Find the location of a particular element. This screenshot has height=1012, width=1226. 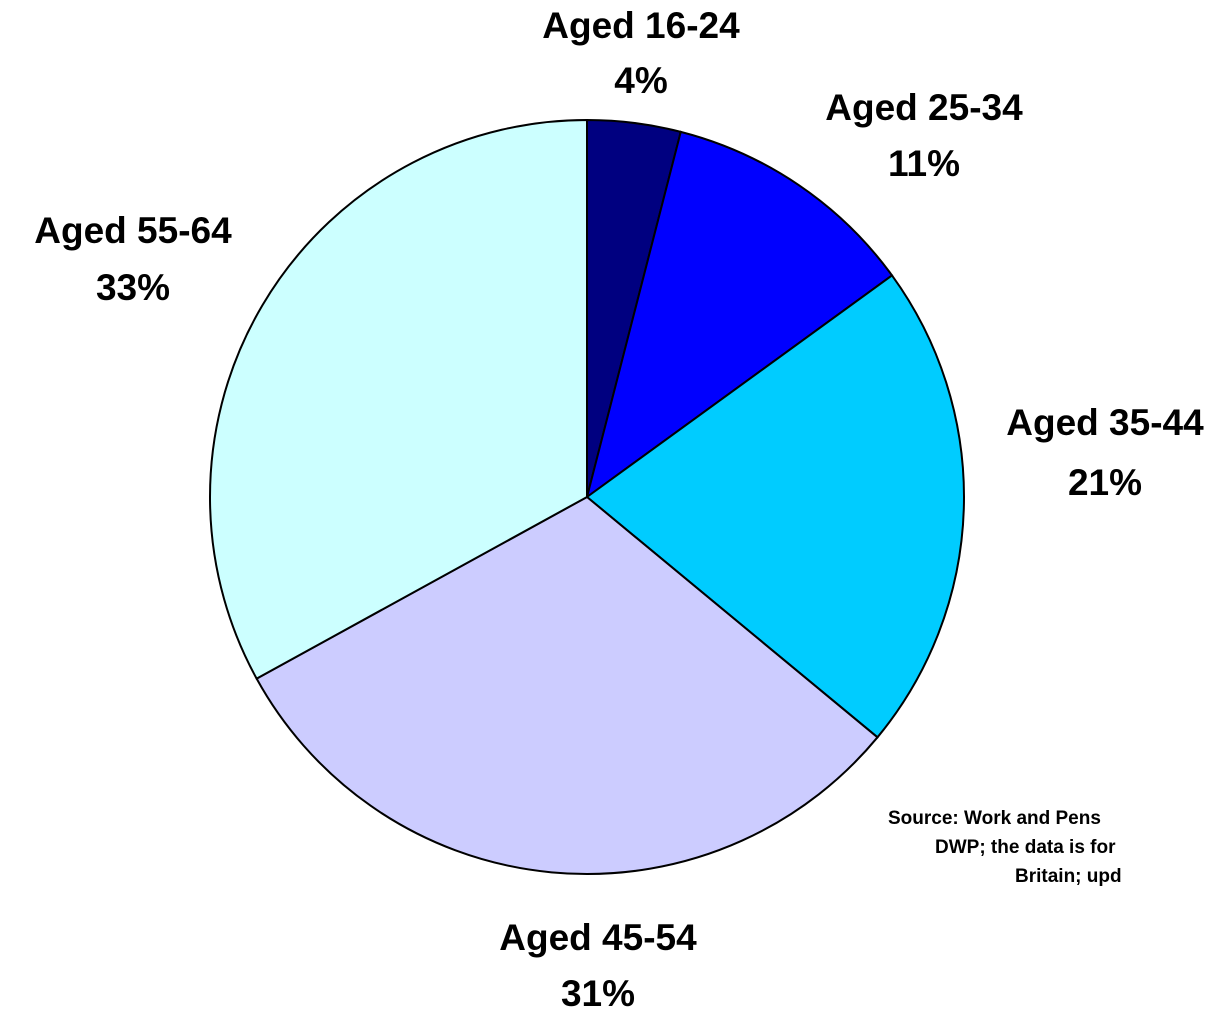

source-note: Source: Work and Pens is located at coordinates (994, 818).